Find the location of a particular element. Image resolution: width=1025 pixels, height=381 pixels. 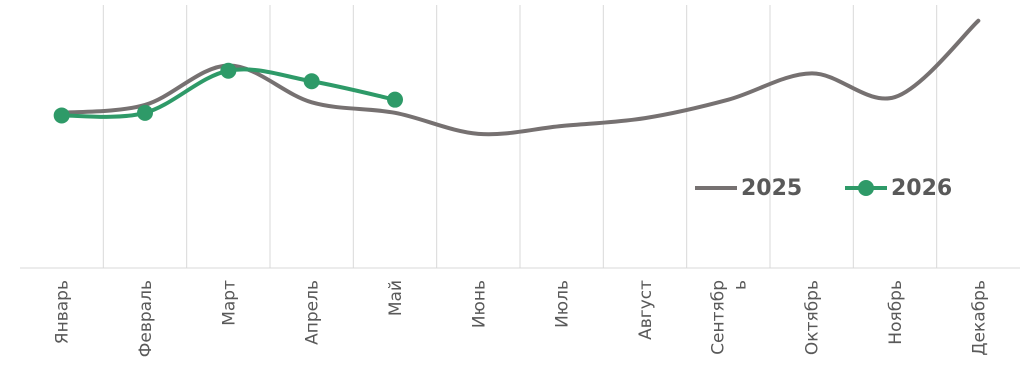

x-tick-label: Апрель is located at coordinates (313, 312).